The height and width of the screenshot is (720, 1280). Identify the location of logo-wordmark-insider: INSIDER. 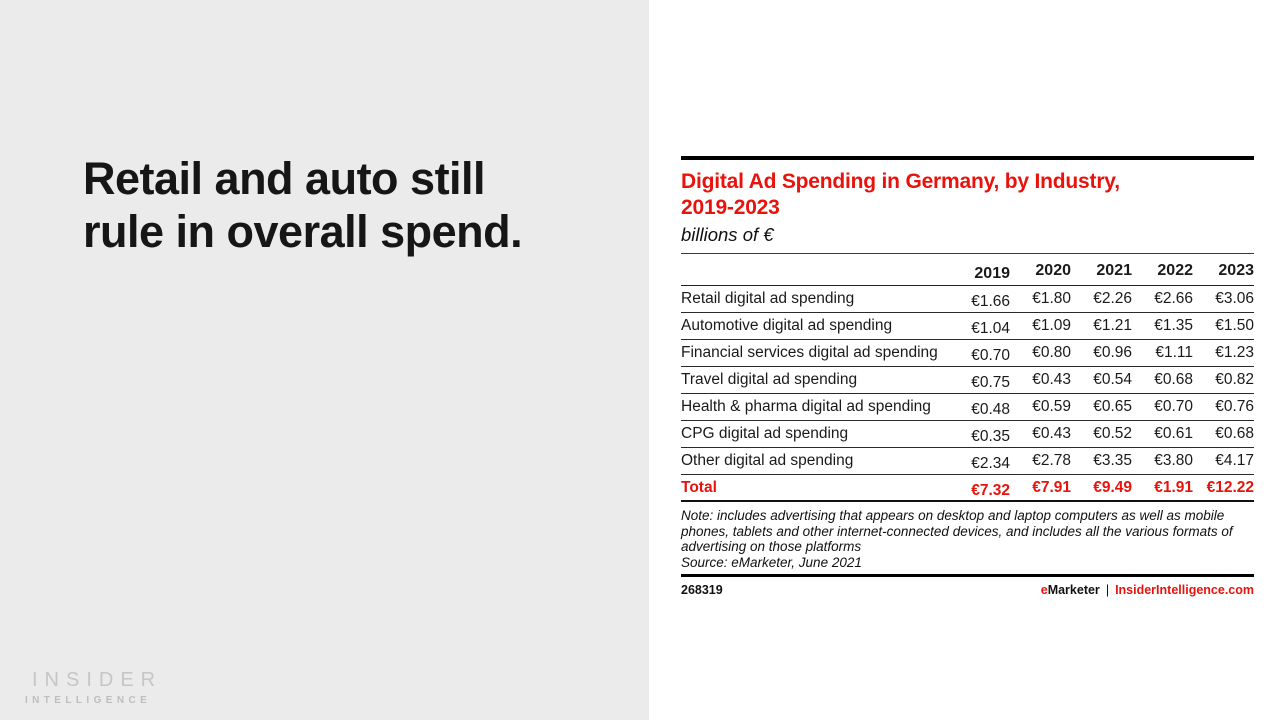
(97, 680).